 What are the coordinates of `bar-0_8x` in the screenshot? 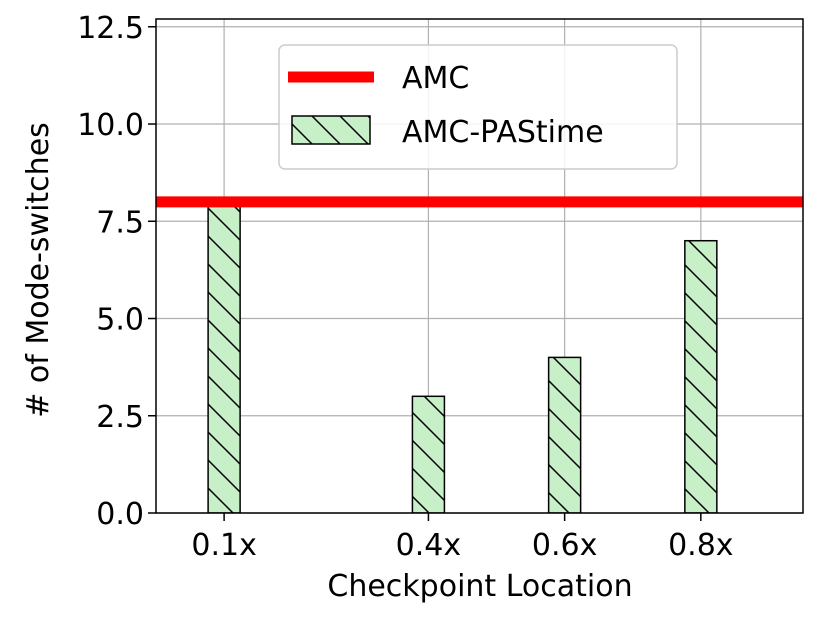 It's located at (701, 376).